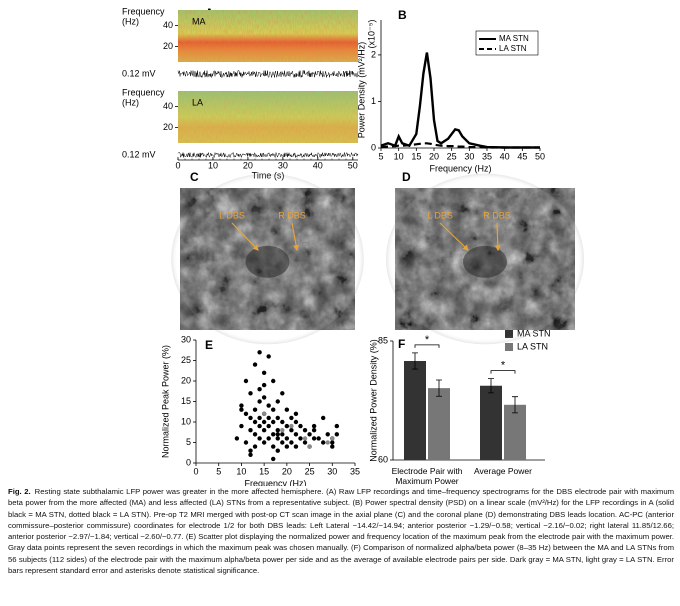 Image resolution: width=680 pixels, height=606 pixels. Describe the element at coordinates (353, 165) in the screenshot. I see `x-tick-label: 50` at that location.